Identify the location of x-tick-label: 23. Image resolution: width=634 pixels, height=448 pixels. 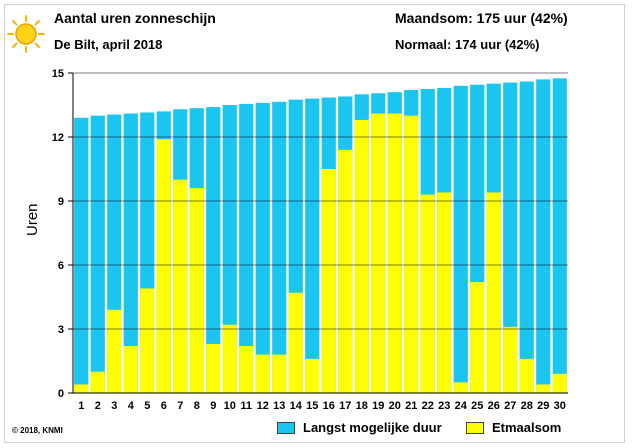
(444, 406).